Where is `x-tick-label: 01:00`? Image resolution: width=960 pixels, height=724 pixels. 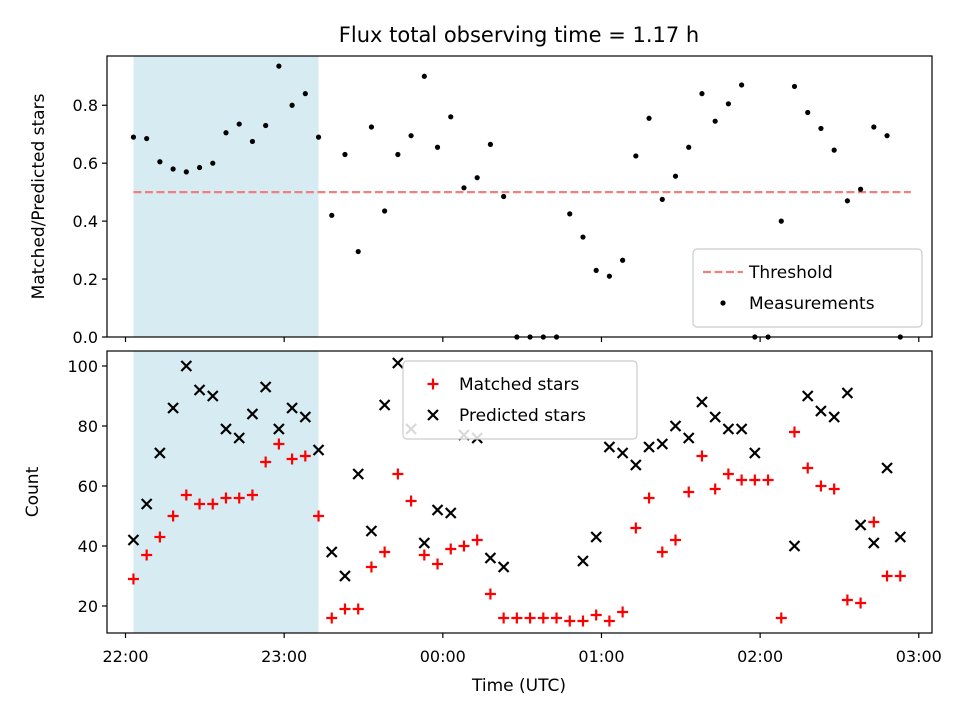
x-tick-label: 01:00 is located at coordinates (601, 656).